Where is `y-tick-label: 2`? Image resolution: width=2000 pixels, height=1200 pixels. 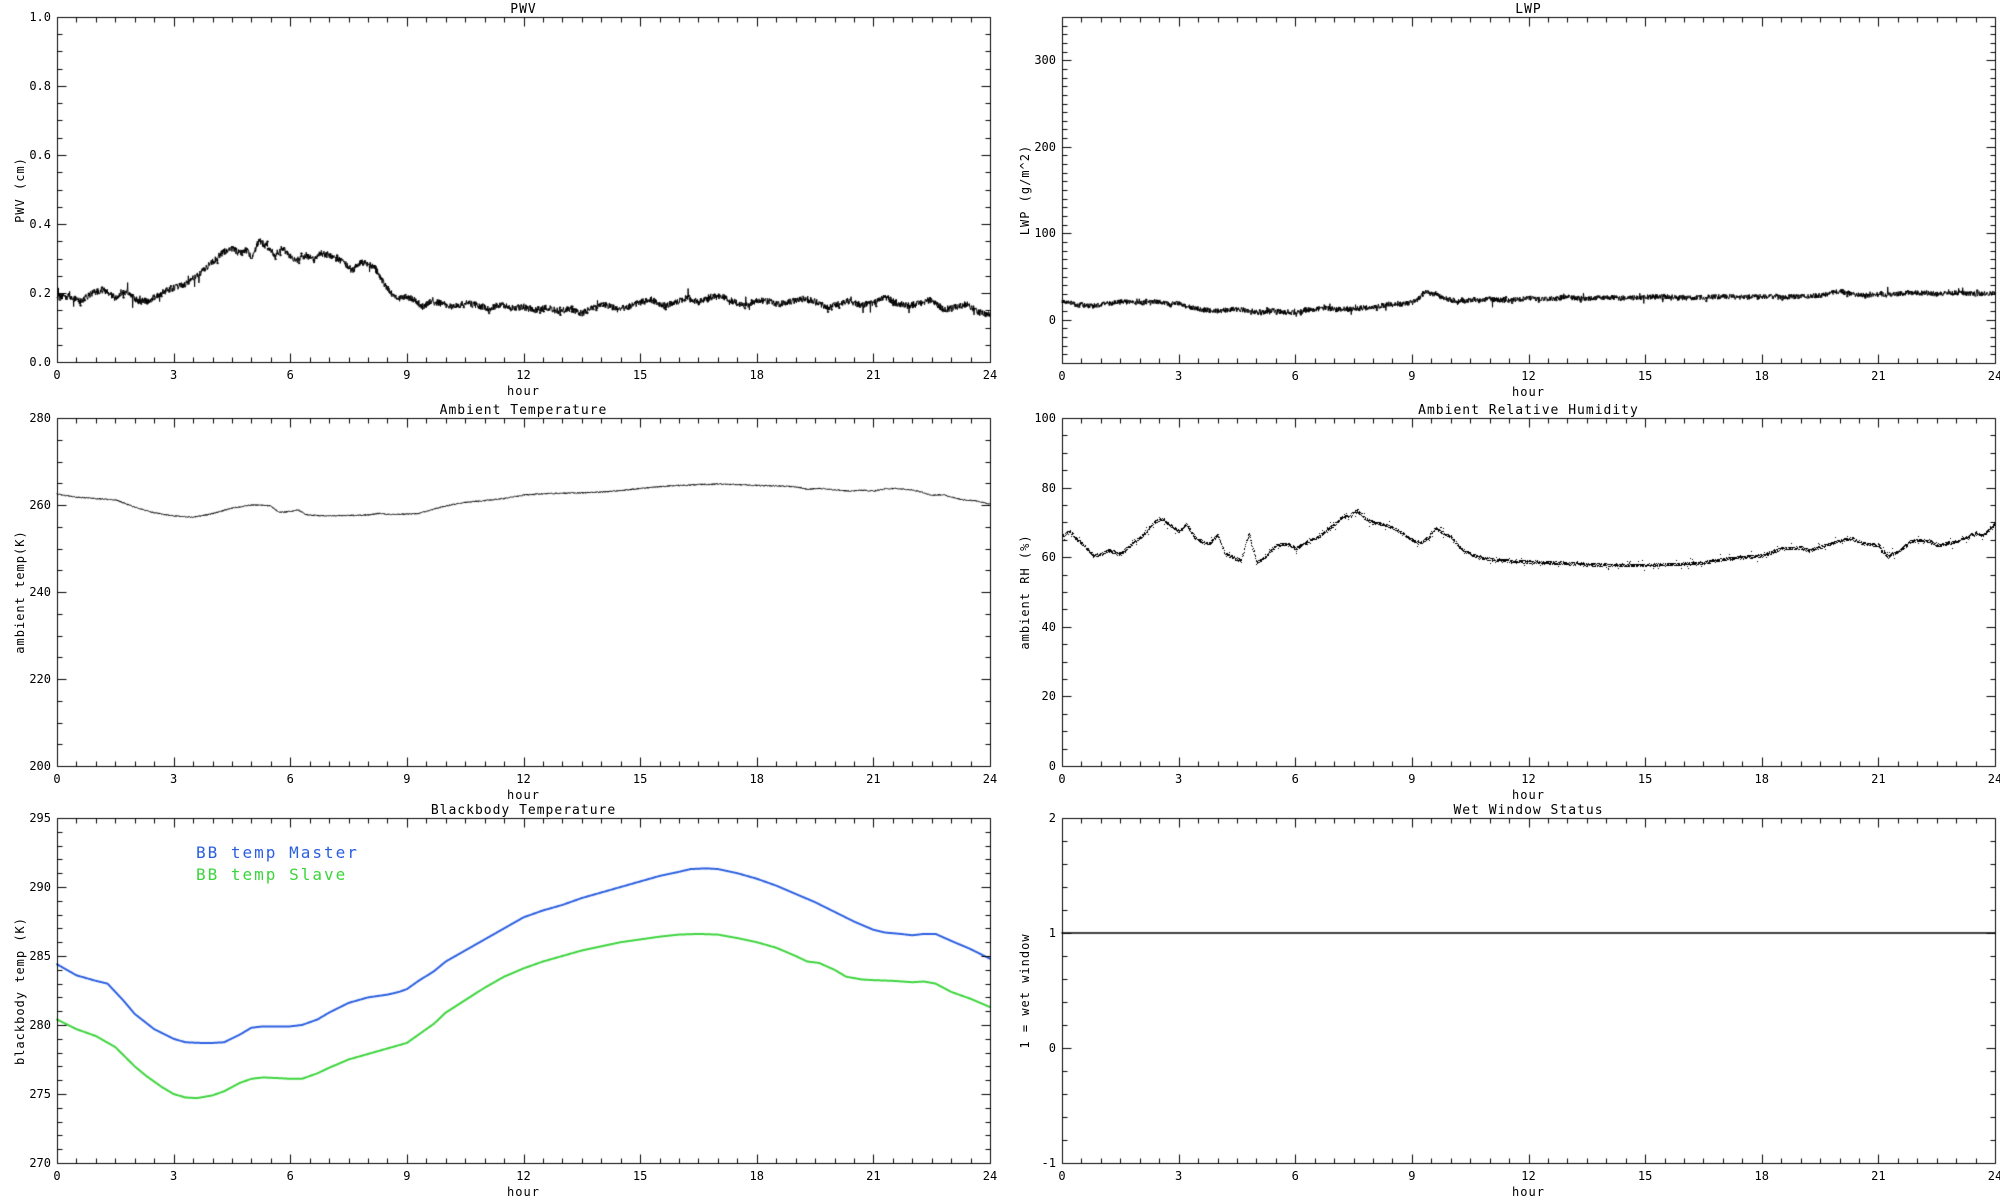 y-tick-label: 2 is located at coordinates (1052, 818).